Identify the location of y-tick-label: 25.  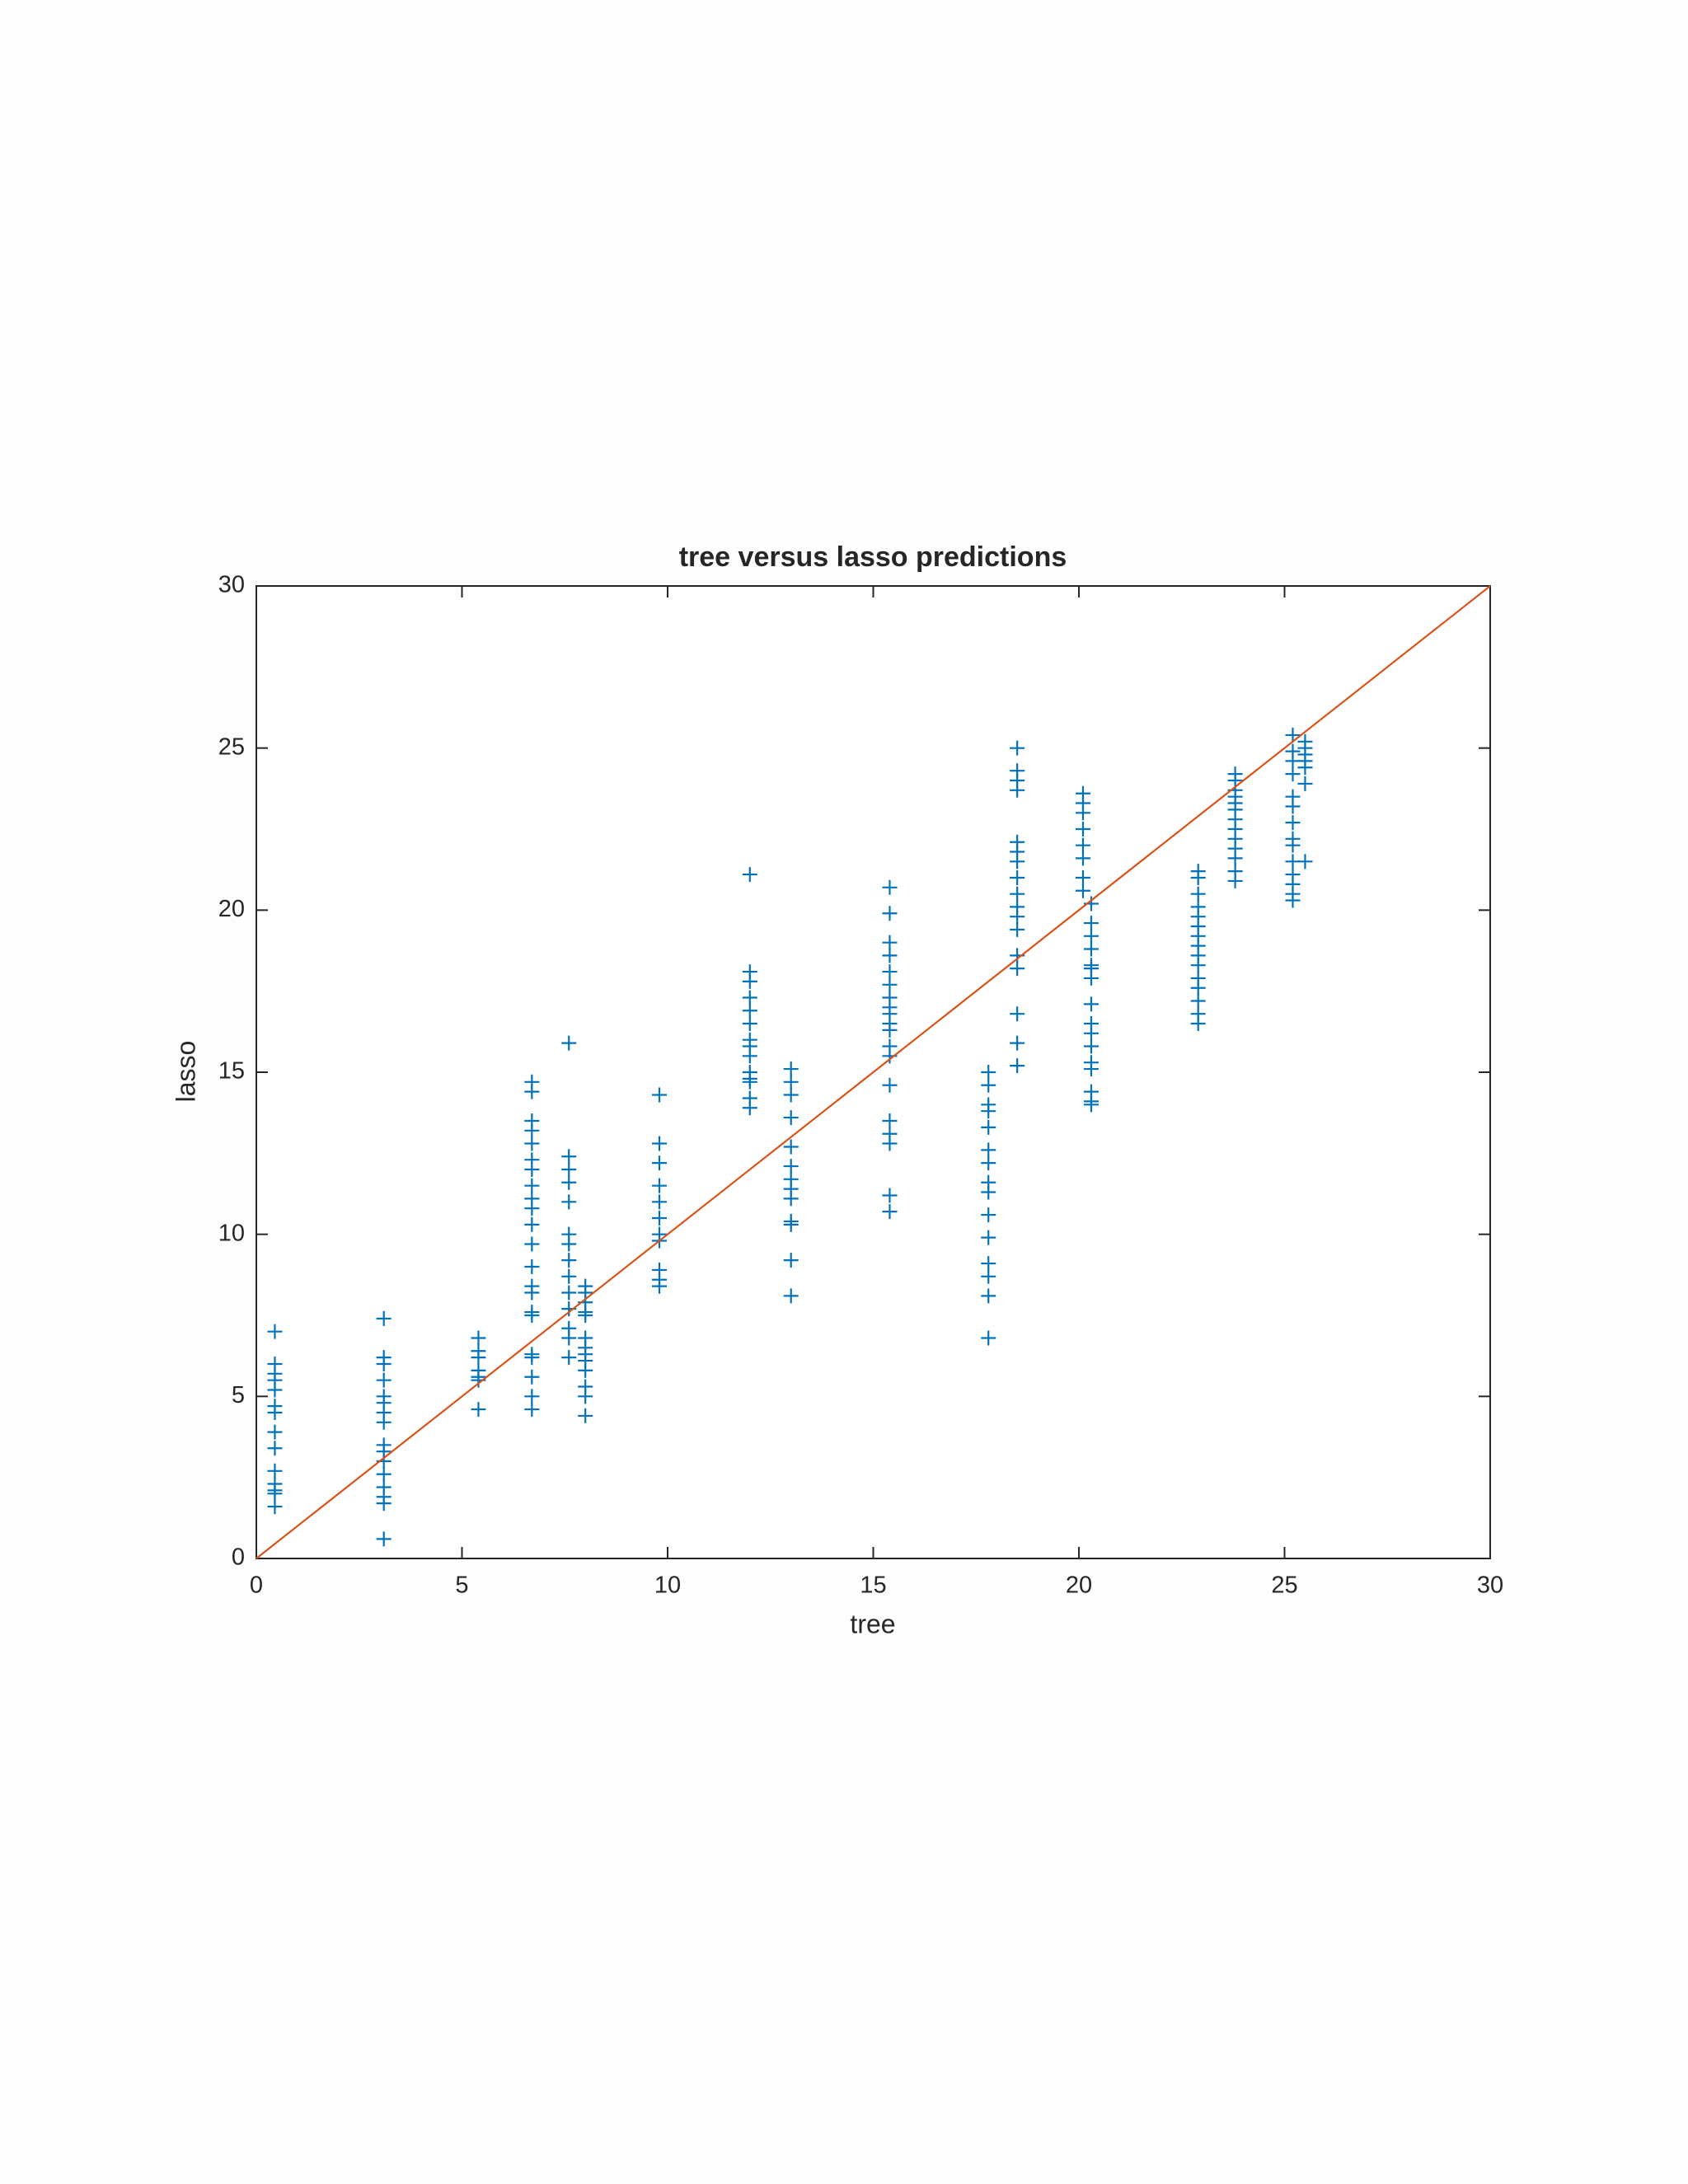
(232, 746).